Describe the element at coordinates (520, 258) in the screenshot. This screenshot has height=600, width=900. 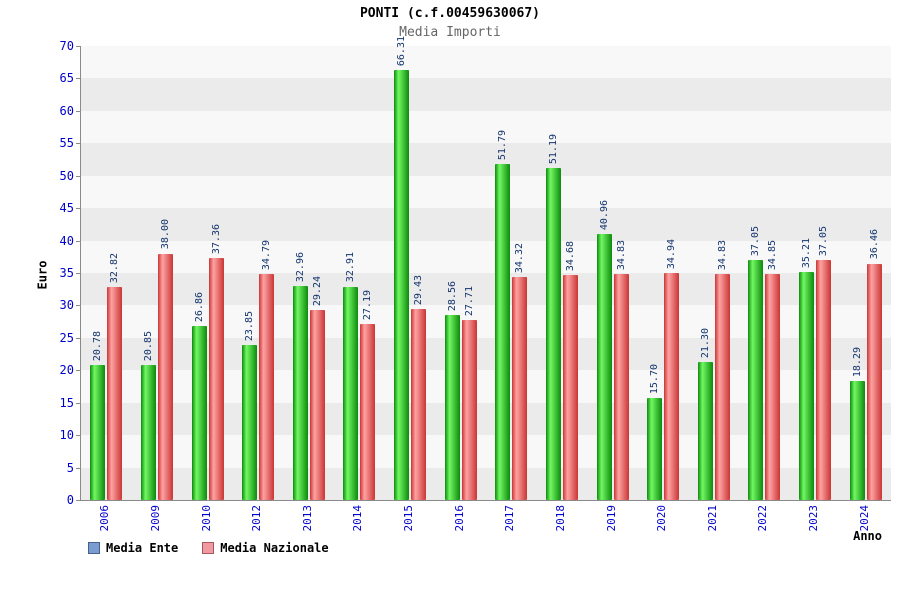
I see `bar-value-label: 34.32` at that location.